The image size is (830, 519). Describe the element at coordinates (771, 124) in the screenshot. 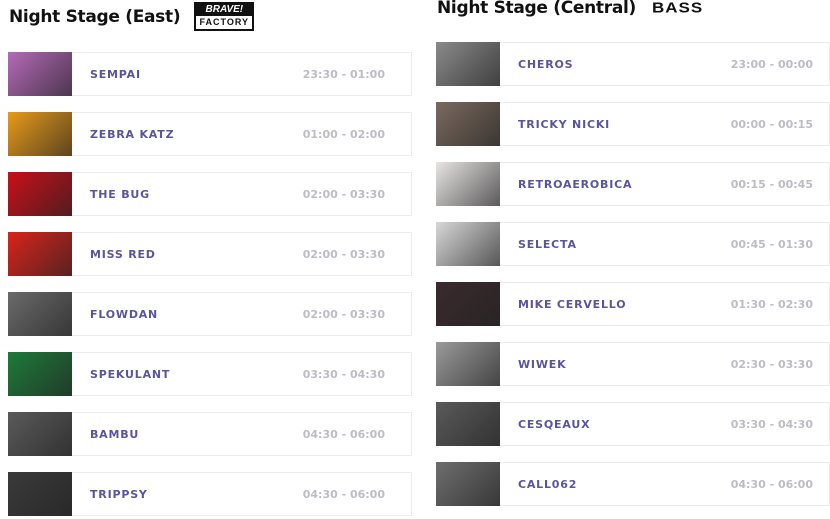

I see `set-time: 00:00 - 00:15` at that location.